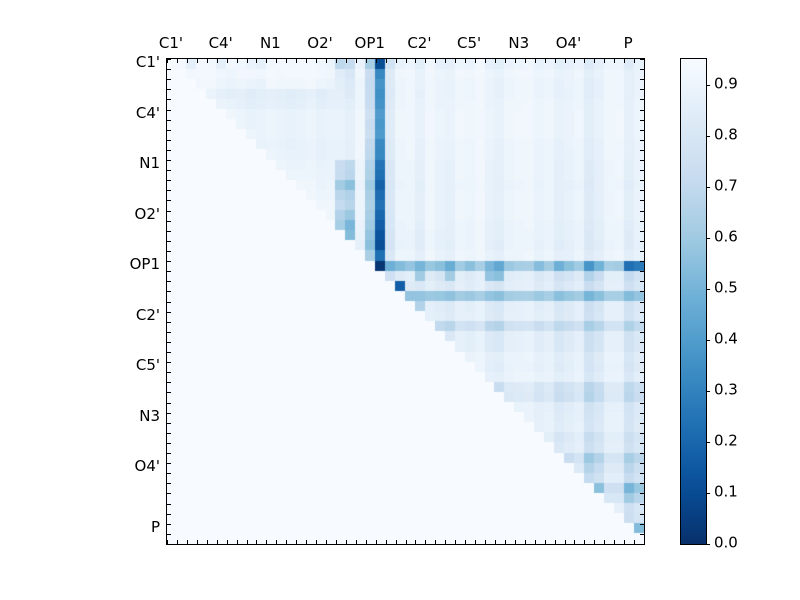 The width and height of the screenshot is (800, 600). I want to click on colorbar-gradient, so click(693, 301).